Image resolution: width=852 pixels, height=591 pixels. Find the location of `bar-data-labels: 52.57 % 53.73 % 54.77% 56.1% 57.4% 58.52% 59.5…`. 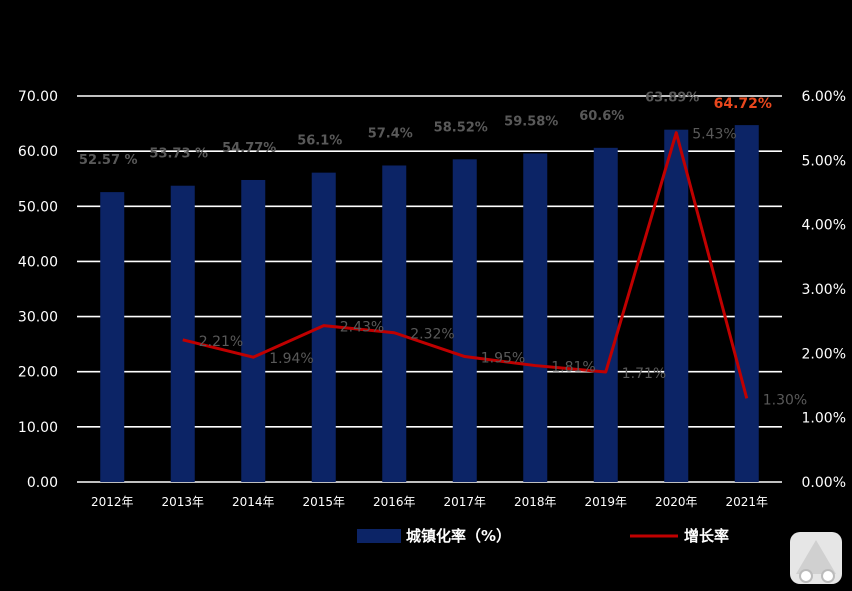

bar-data-labels: 52.57 % 53.73 % 54.77% 56.1% 57.4% 58.52% 59.5… is located at coordinates (425, 129).